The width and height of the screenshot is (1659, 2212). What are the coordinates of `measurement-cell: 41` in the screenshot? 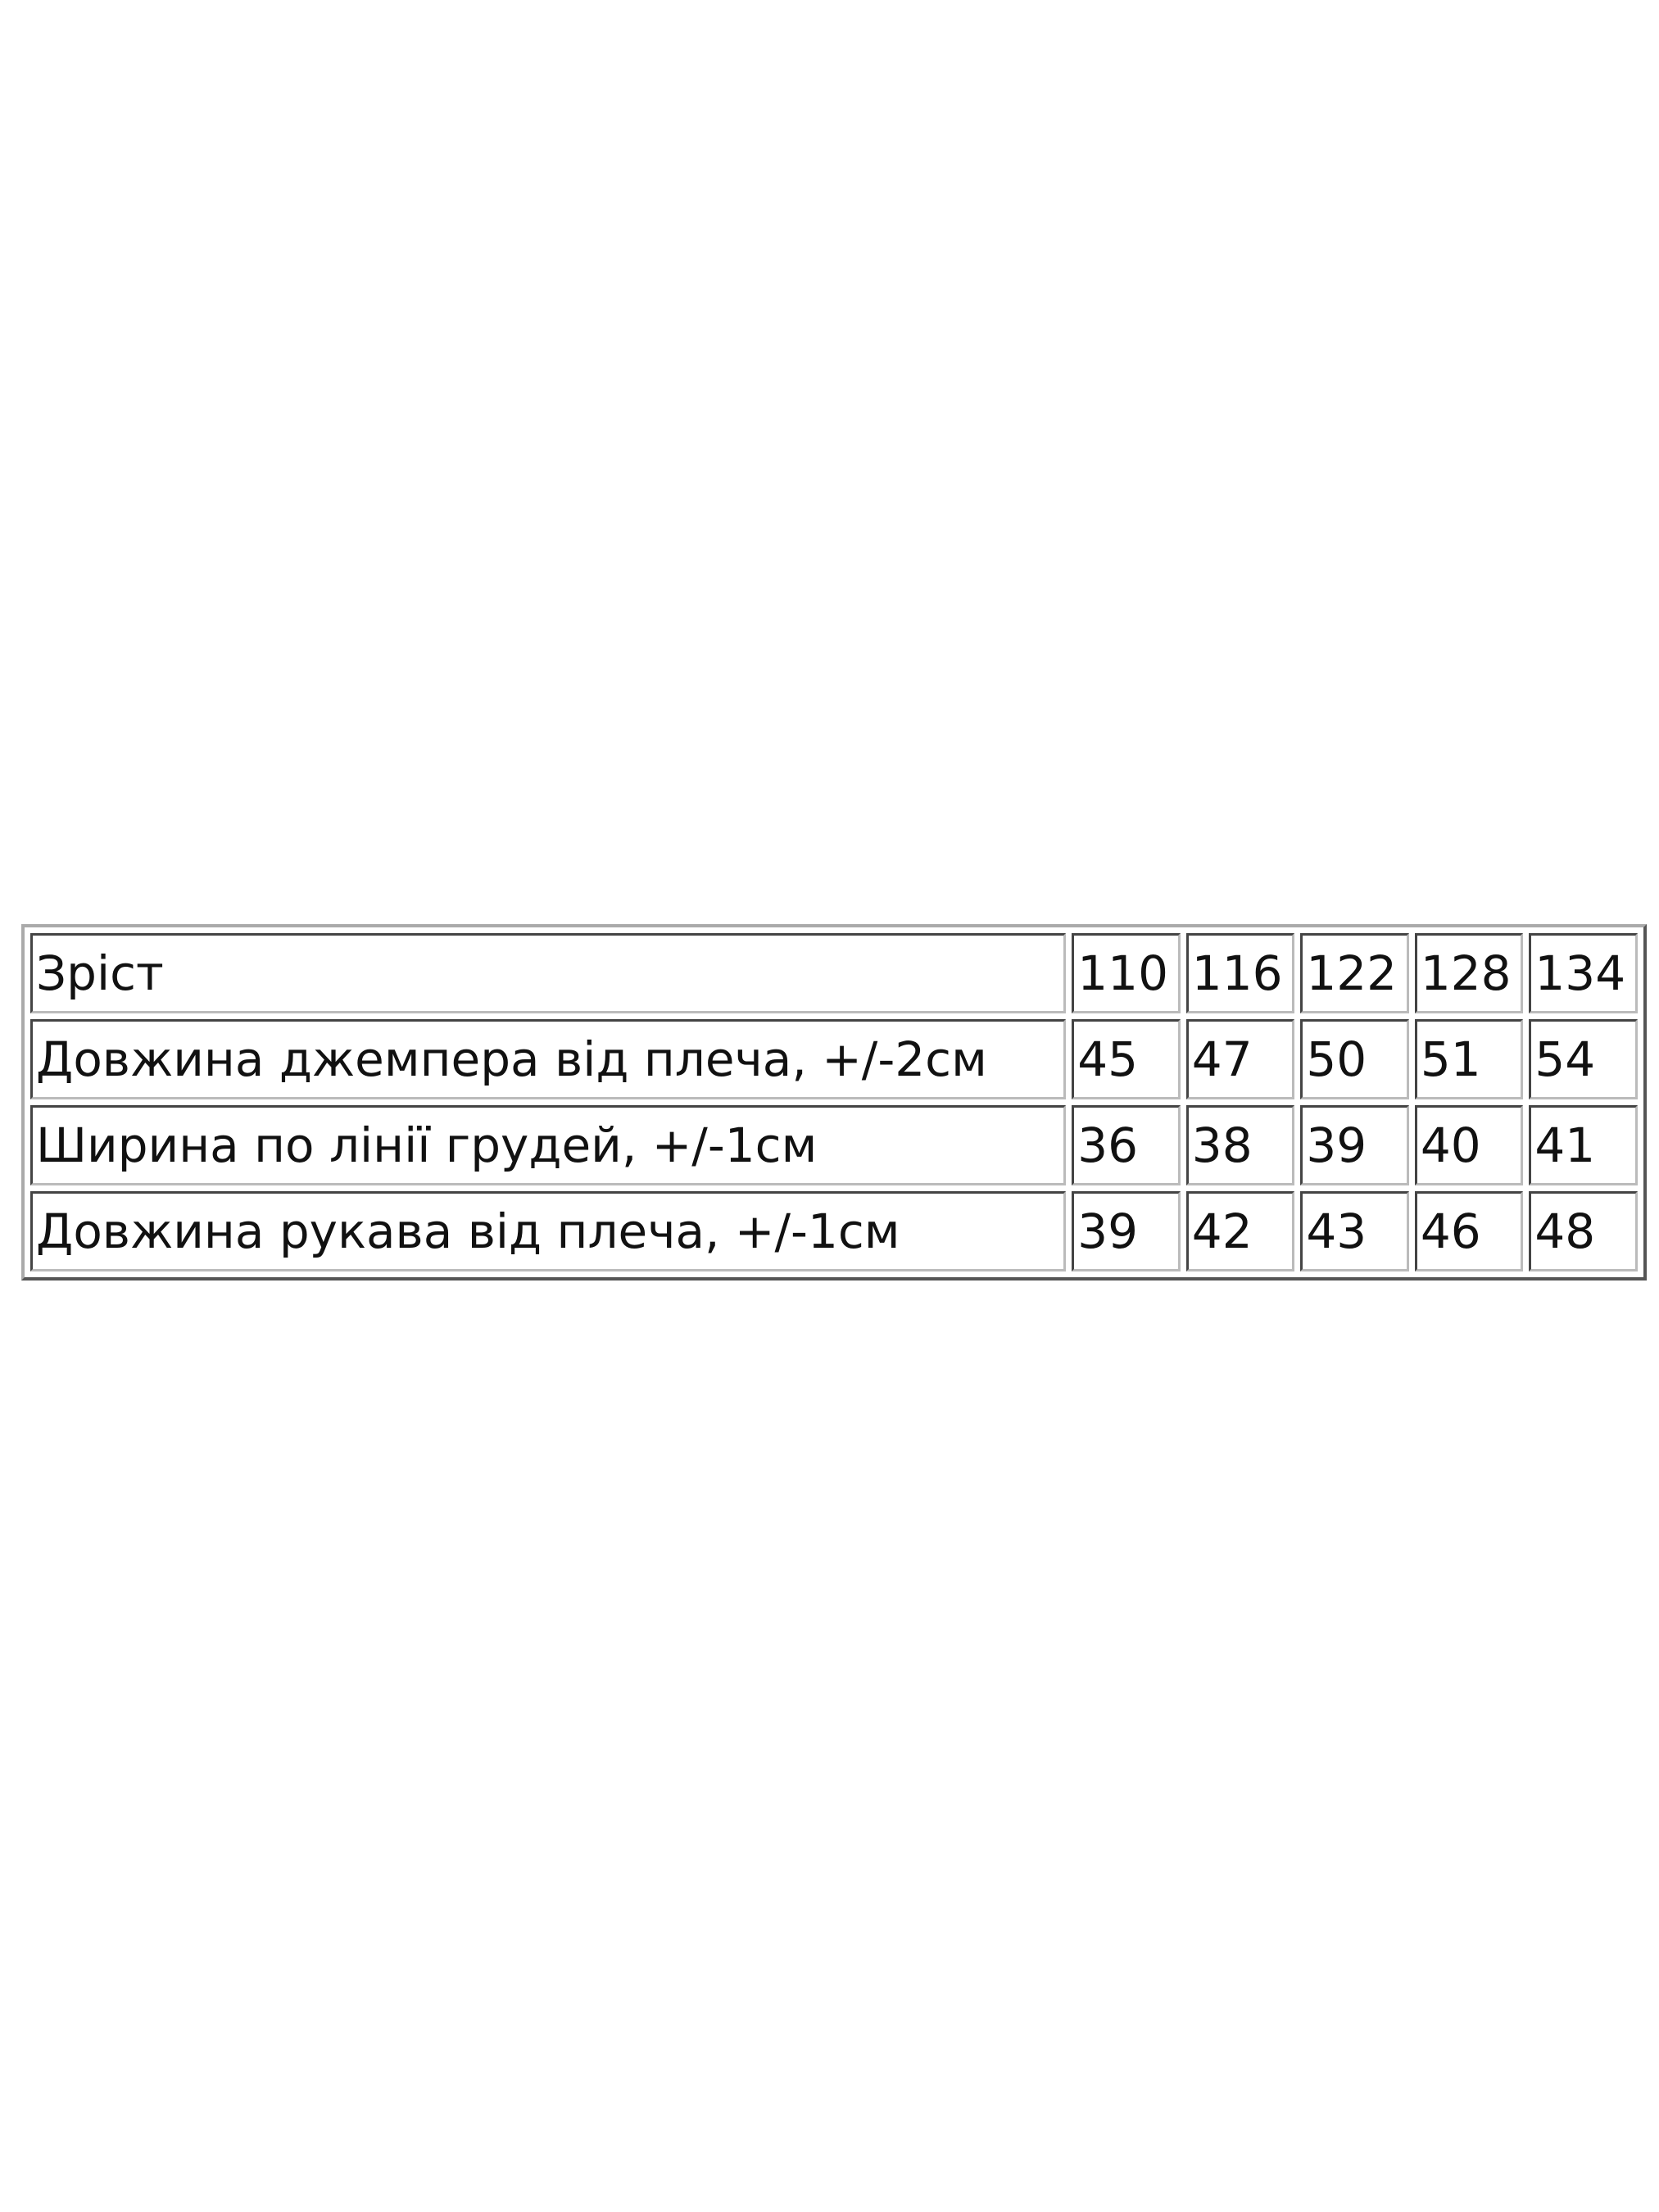 It's located at (1583, 1145).